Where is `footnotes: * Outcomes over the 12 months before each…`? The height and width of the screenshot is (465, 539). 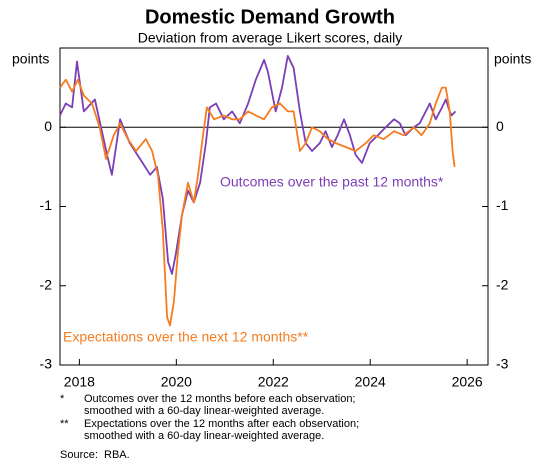
footnotes: * Outcomes over the 12 months before each… is located at coordinates (225, 418).